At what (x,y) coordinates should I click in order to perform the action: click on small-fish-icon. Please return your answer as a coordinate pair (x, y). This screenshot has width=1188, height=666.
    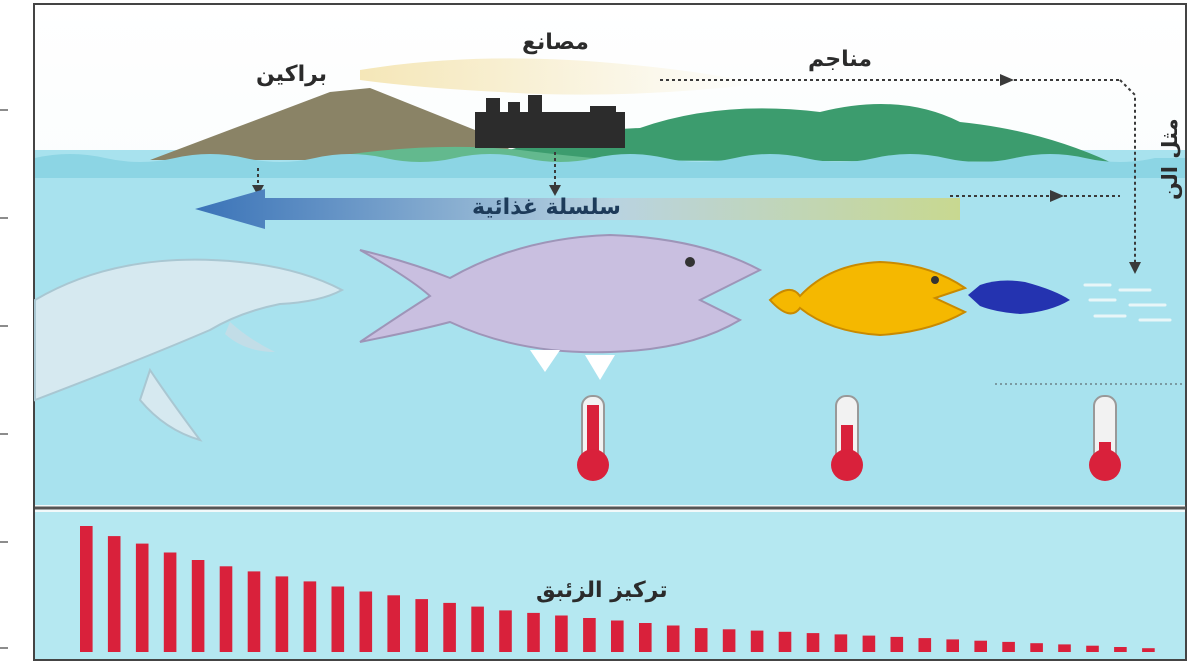
    Looking at the image, I should click on (1019, 297).